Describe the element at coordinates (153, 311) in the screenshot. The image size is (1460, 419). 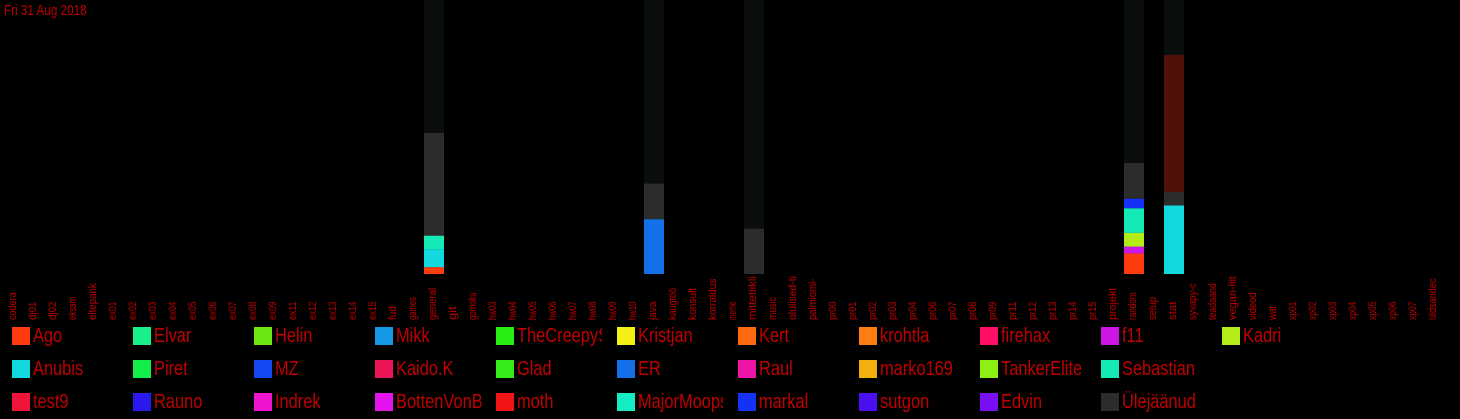
I see `x-tick-label: ex03` at that location.